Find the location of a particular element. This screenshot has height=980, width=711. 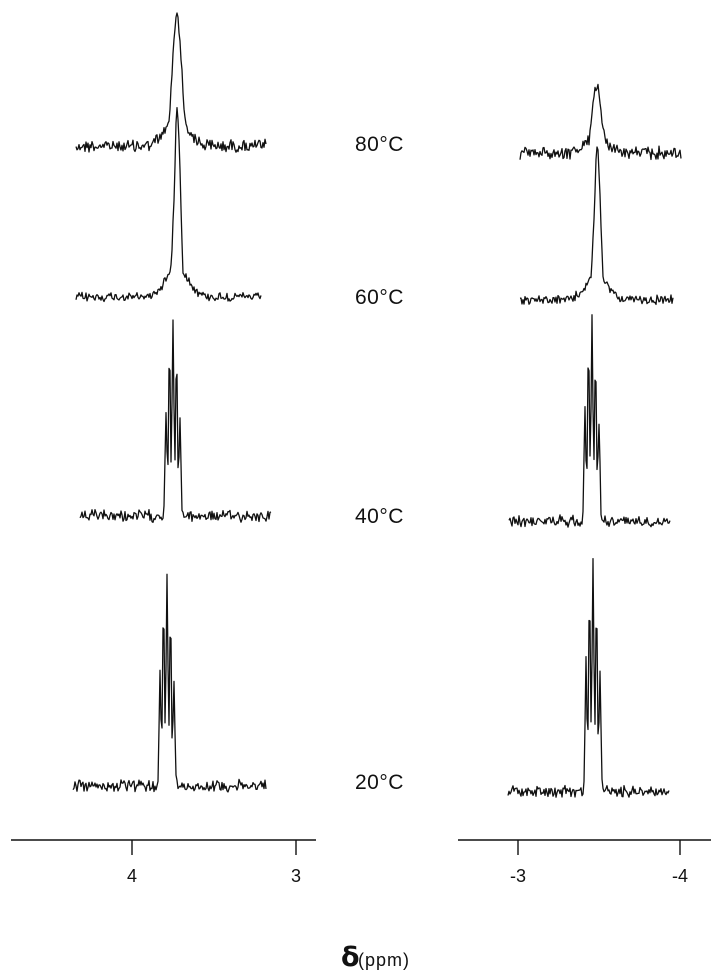

right-x-axis: -3 -4 is located at coordinates (584, 862).